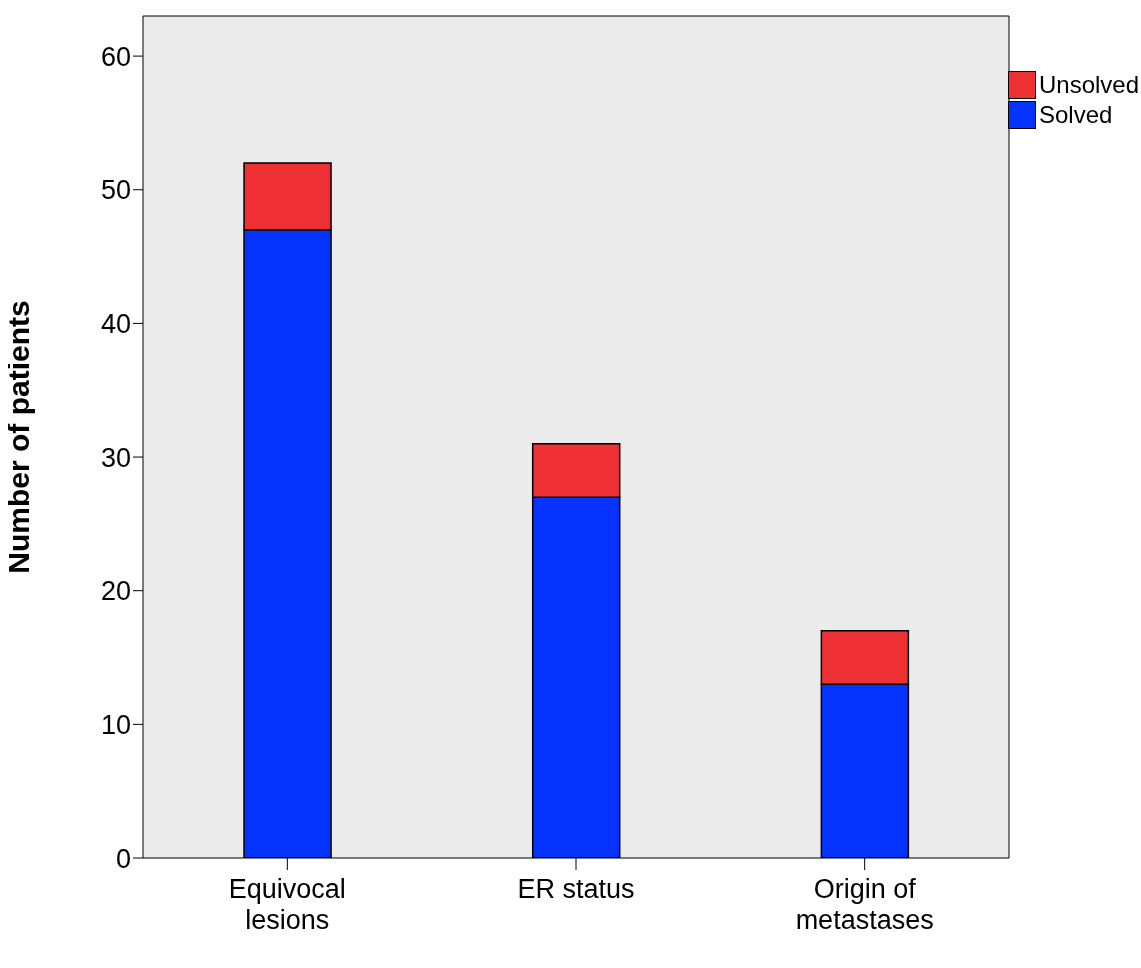 The image size is (1141, 968). What do you see at coordinates (115, 724) in the screenshot?
I see `y-tick-label: 10` at bounding box center [115, 724].